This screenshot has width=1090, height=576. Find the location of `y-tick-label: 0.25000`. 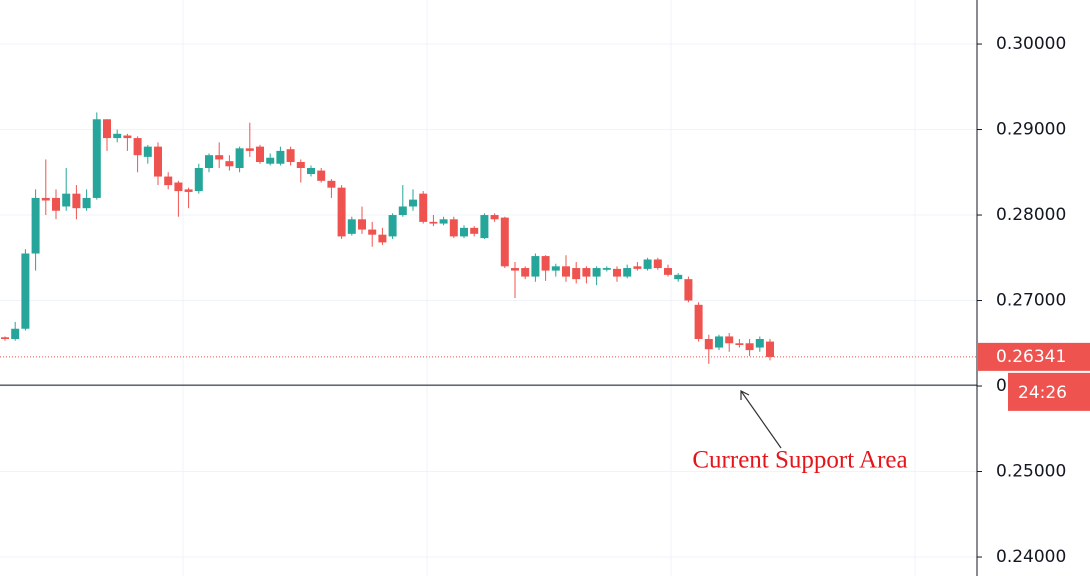

y-tick-label: 0.25000 is located at coordinates (1031, 472).